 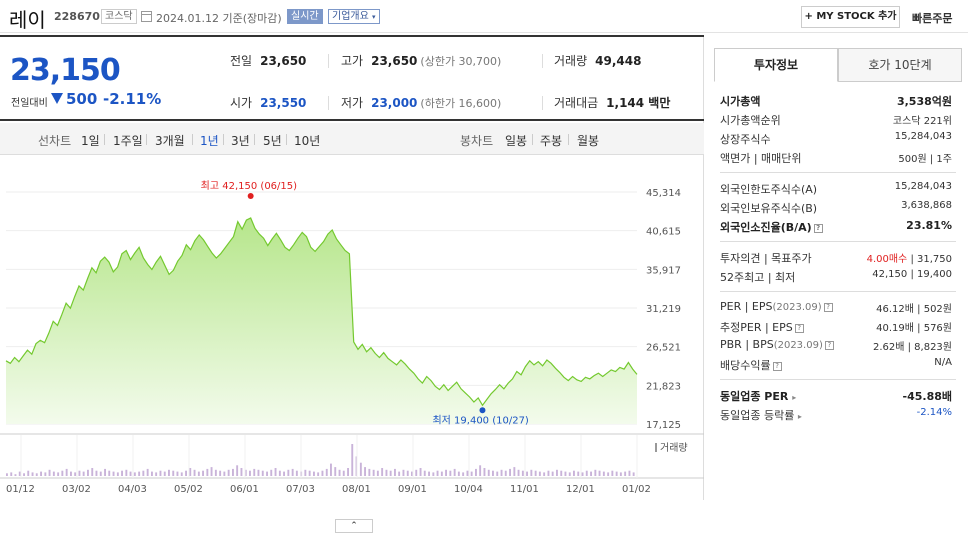 What do you see at coordinates (663, 425) in the screenshot?
I see `y-tick-label: 17,125` at bounding box center [663, 425].